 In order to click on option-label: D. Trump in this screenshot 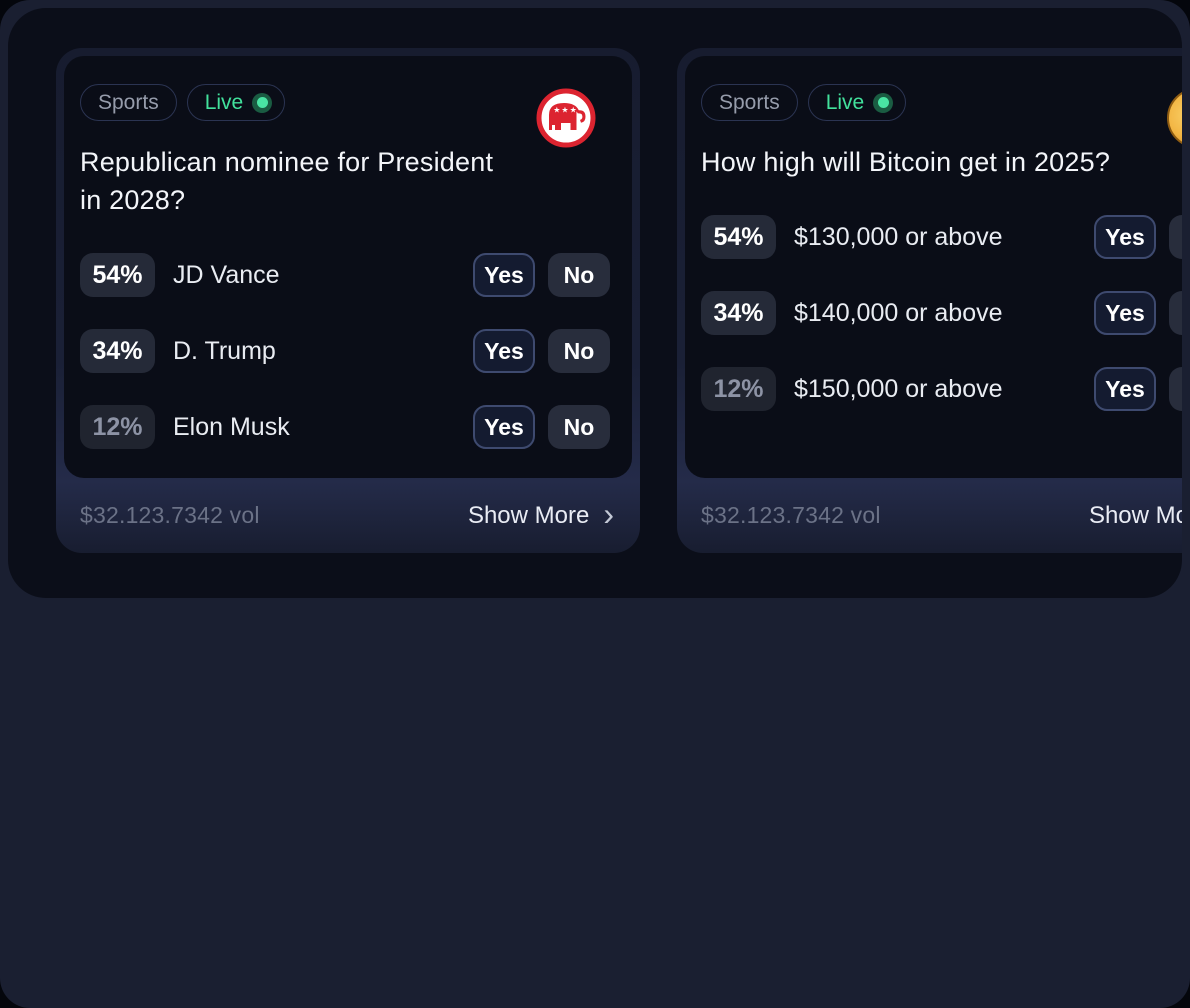, I will do `click(224, 350)`.